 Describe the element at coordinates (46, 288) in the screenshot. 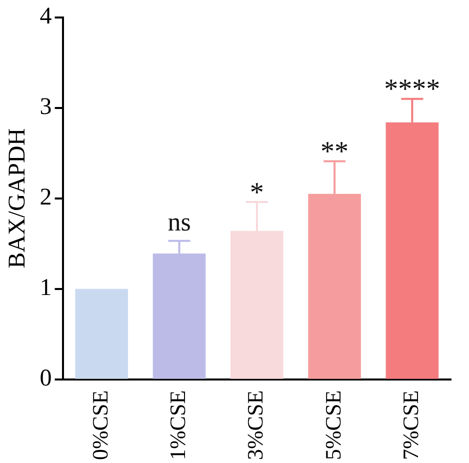

I see `y-tick-label: 1` at that location.